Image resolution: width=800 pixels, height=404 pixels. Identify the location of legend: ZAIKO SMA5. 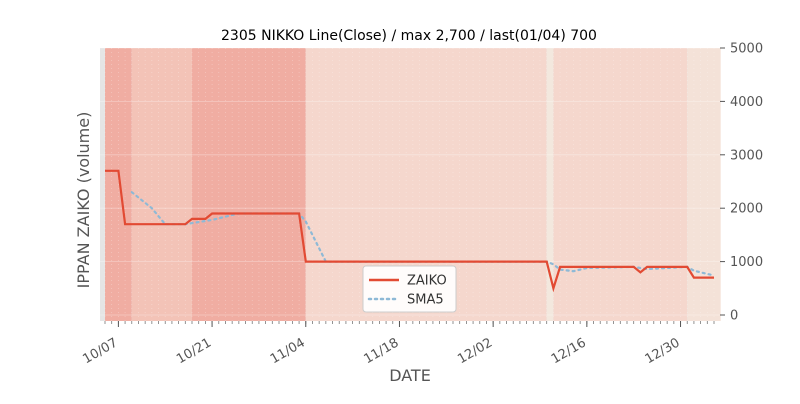
(409, 289).